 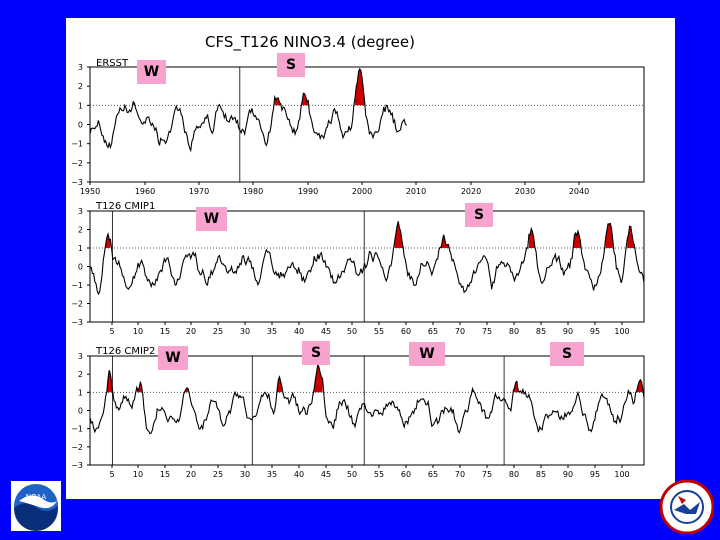 What do you see at coordinates (308, 191) in the screenshot?
I see `x-tick-label: 1990` at bounding box center [308, 191].